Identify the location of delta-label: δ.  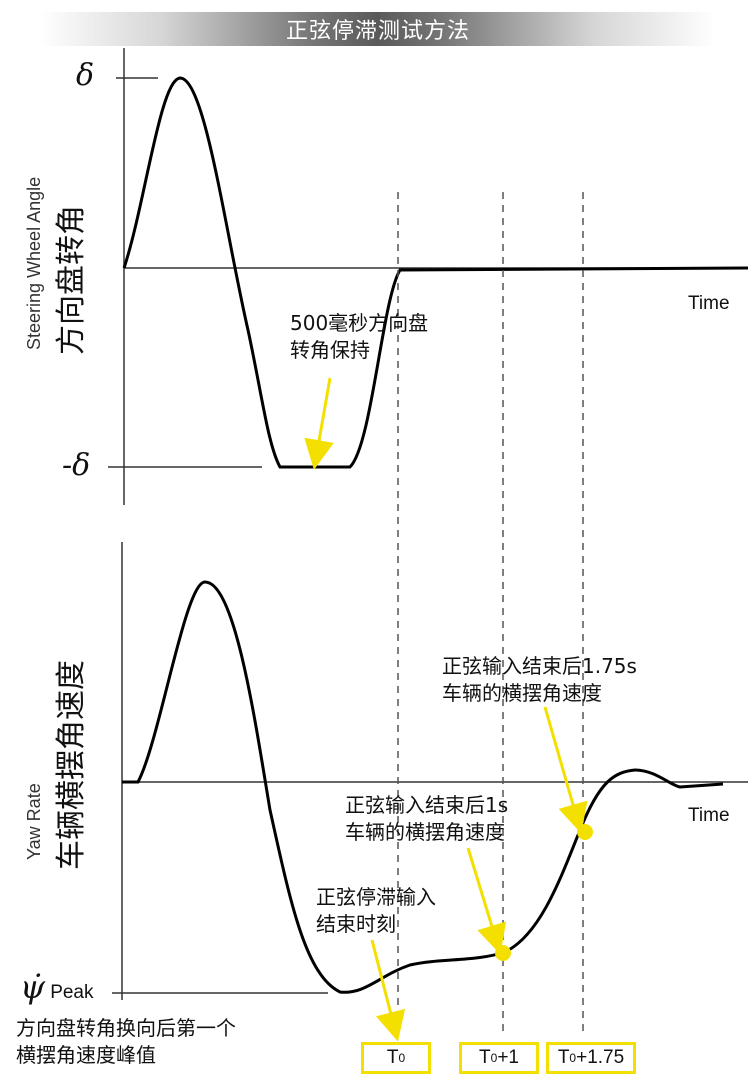
(85, 75).